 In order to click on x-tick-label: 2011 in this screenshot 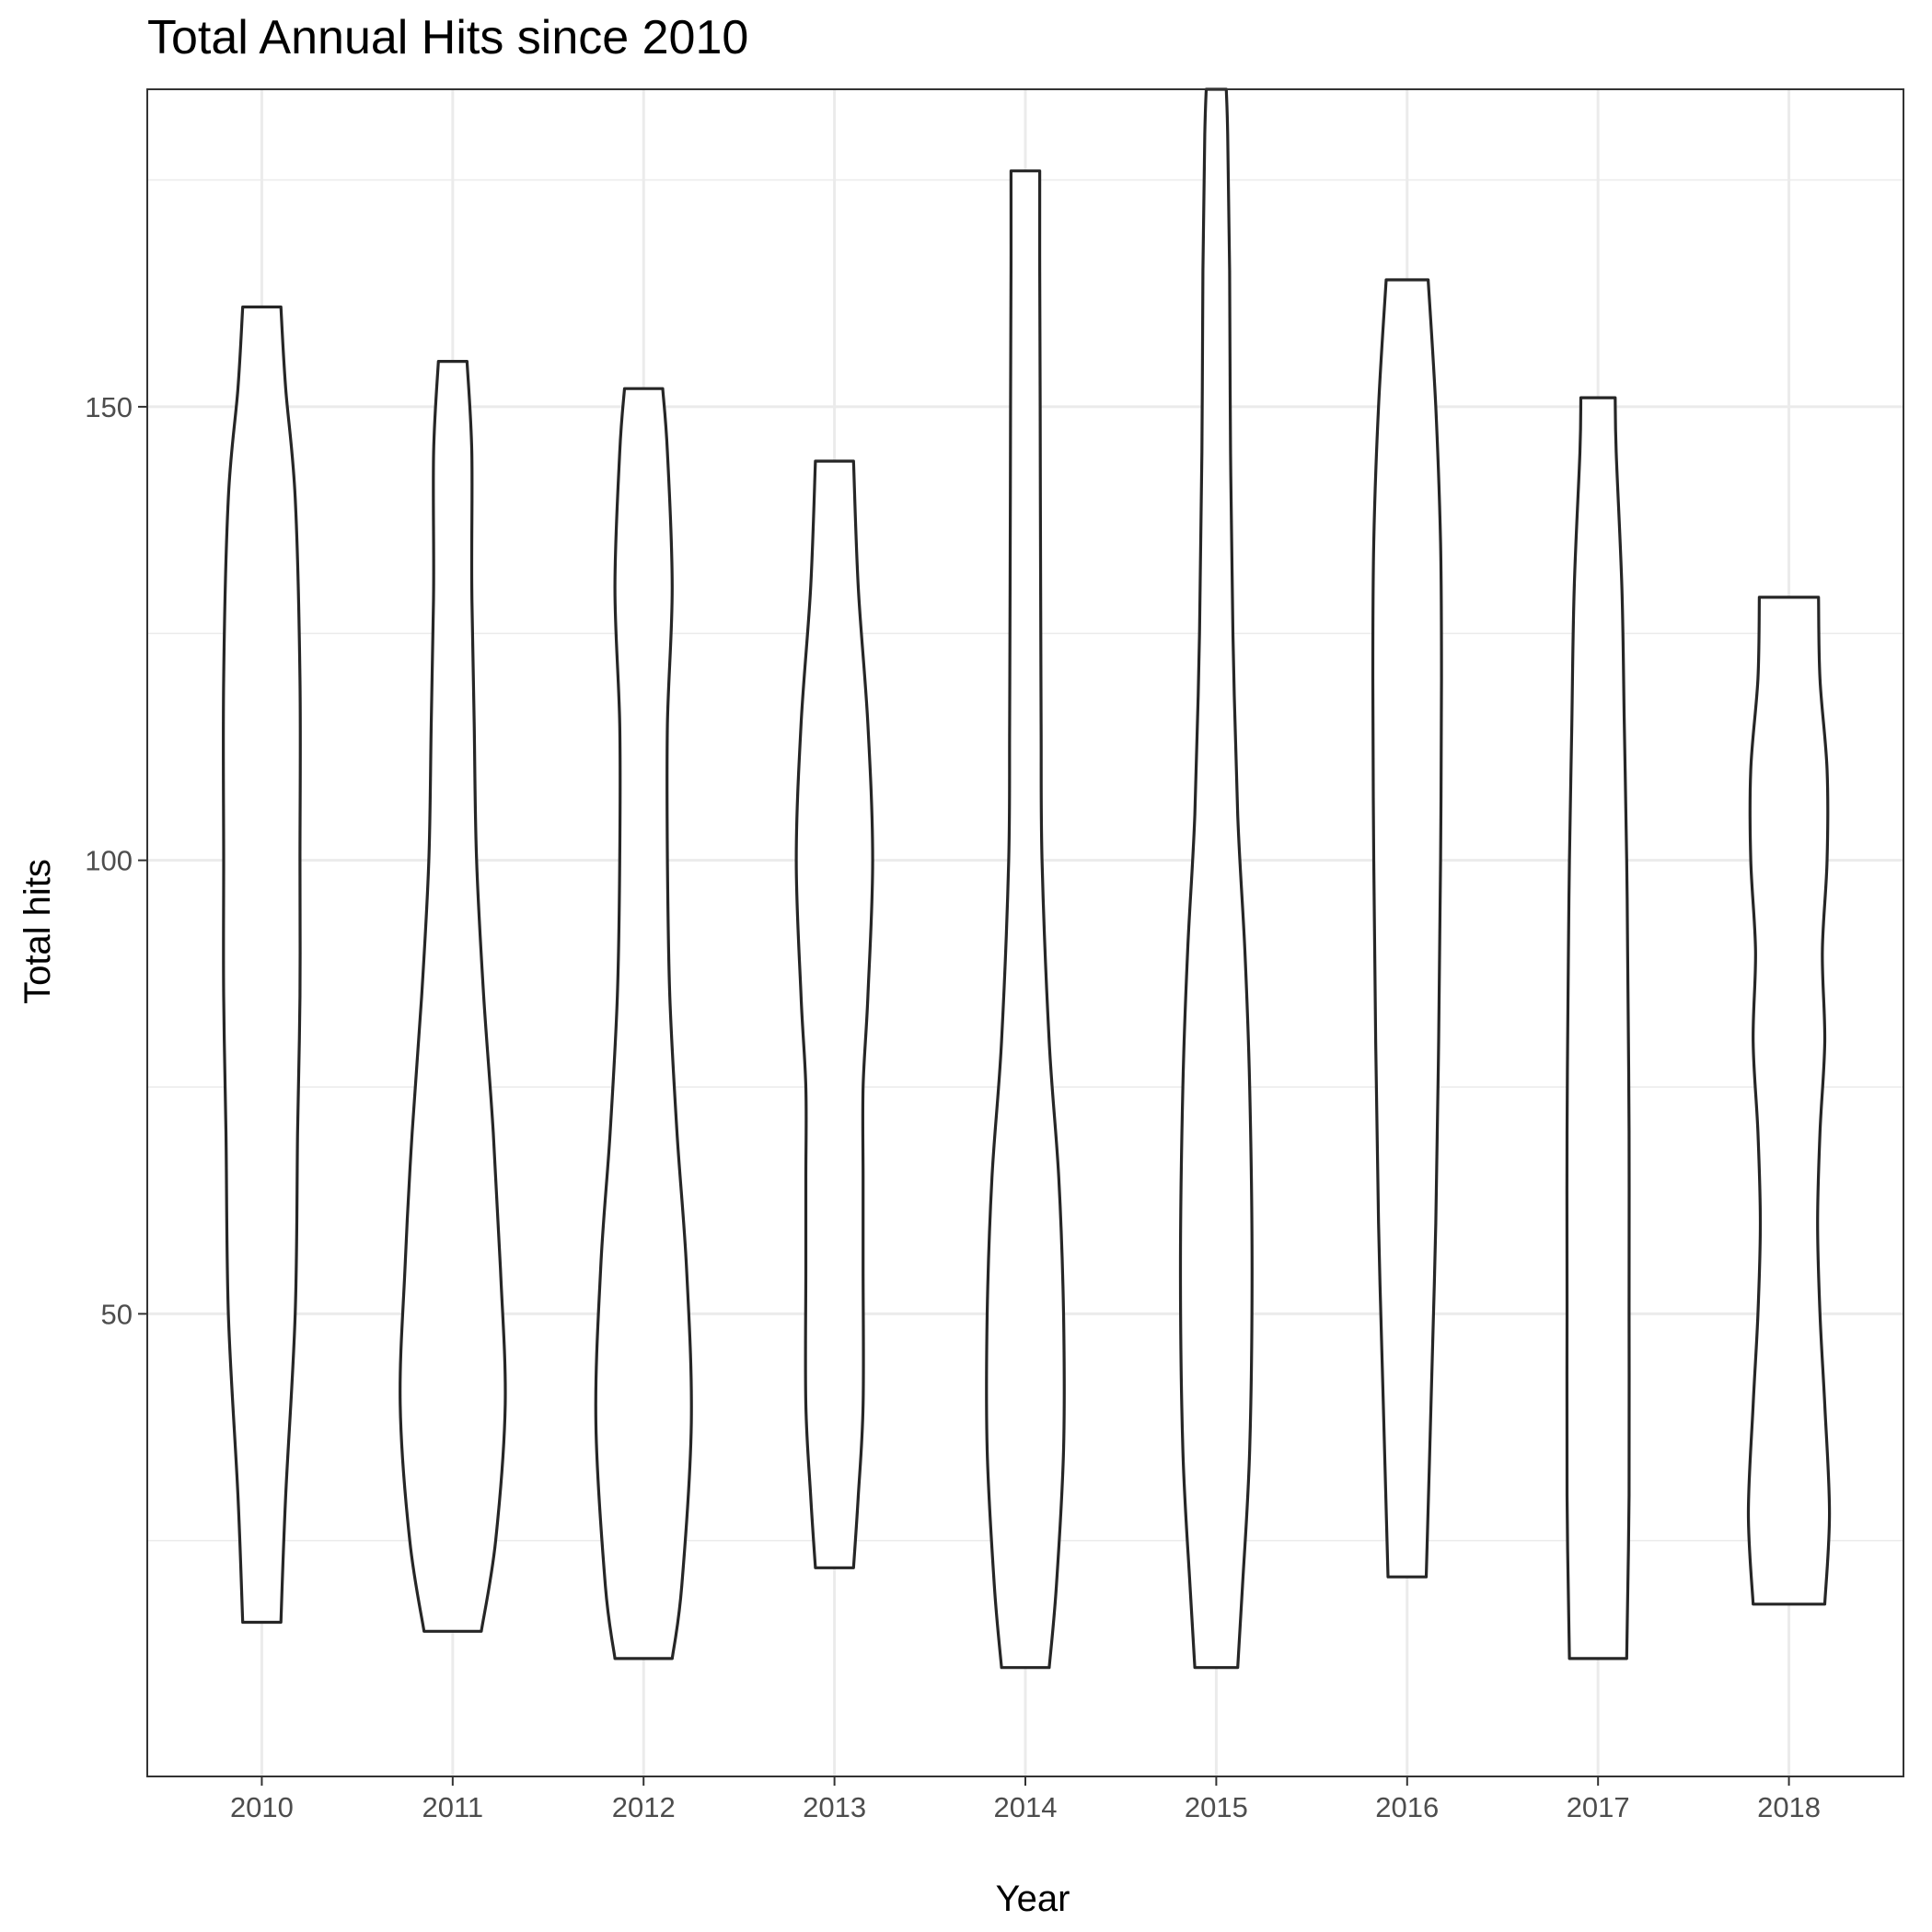, I will do `click(453, 1807)`.